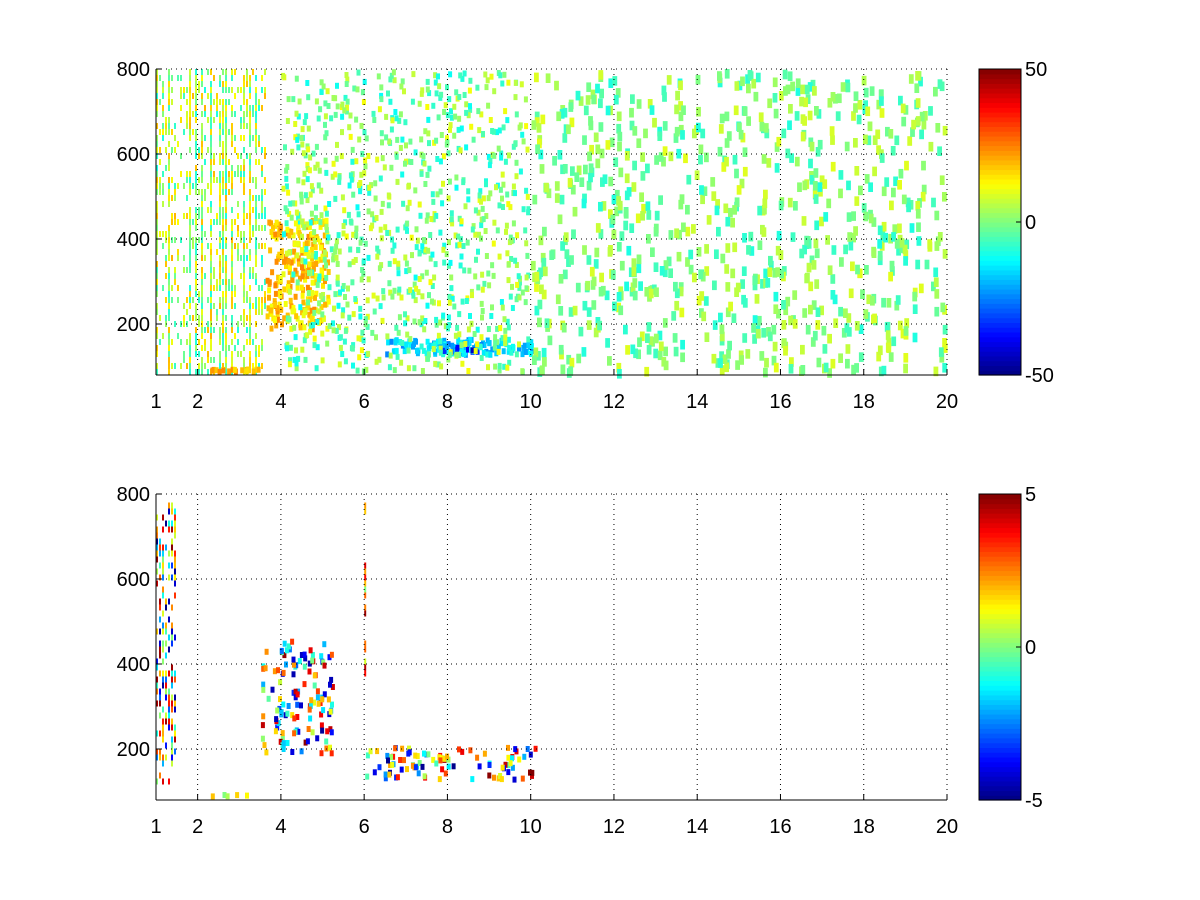 The image size is (1200, 900). Describe the element at coordinates (447, 402) in the screenshot. I see `x-tick-label: 8` at that location.